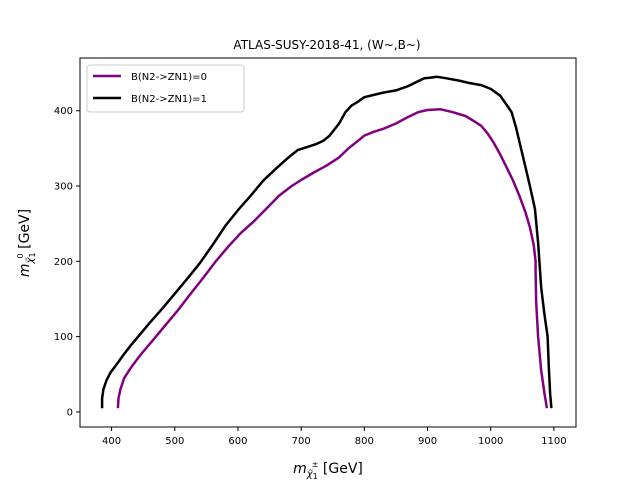 This screenshot has height=480, width=640. Describe the element at coordinates (25, 231) in the screenshot. I see `y-axis-label-unit: [GeV]` at that location.